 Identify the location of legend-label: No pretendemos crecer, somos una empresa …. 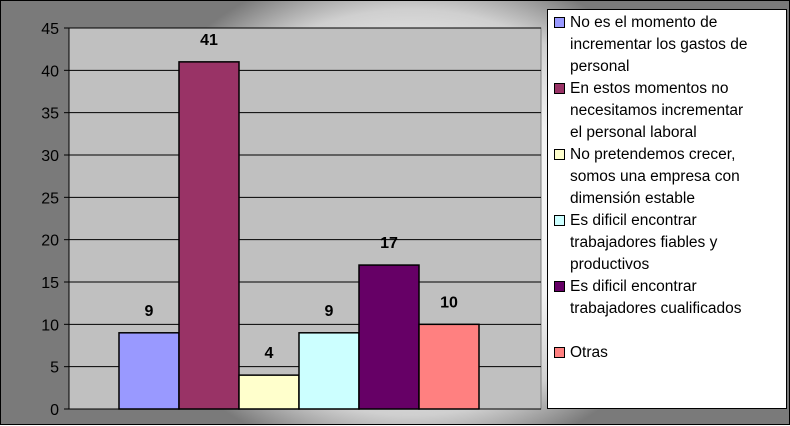
(679, 177).